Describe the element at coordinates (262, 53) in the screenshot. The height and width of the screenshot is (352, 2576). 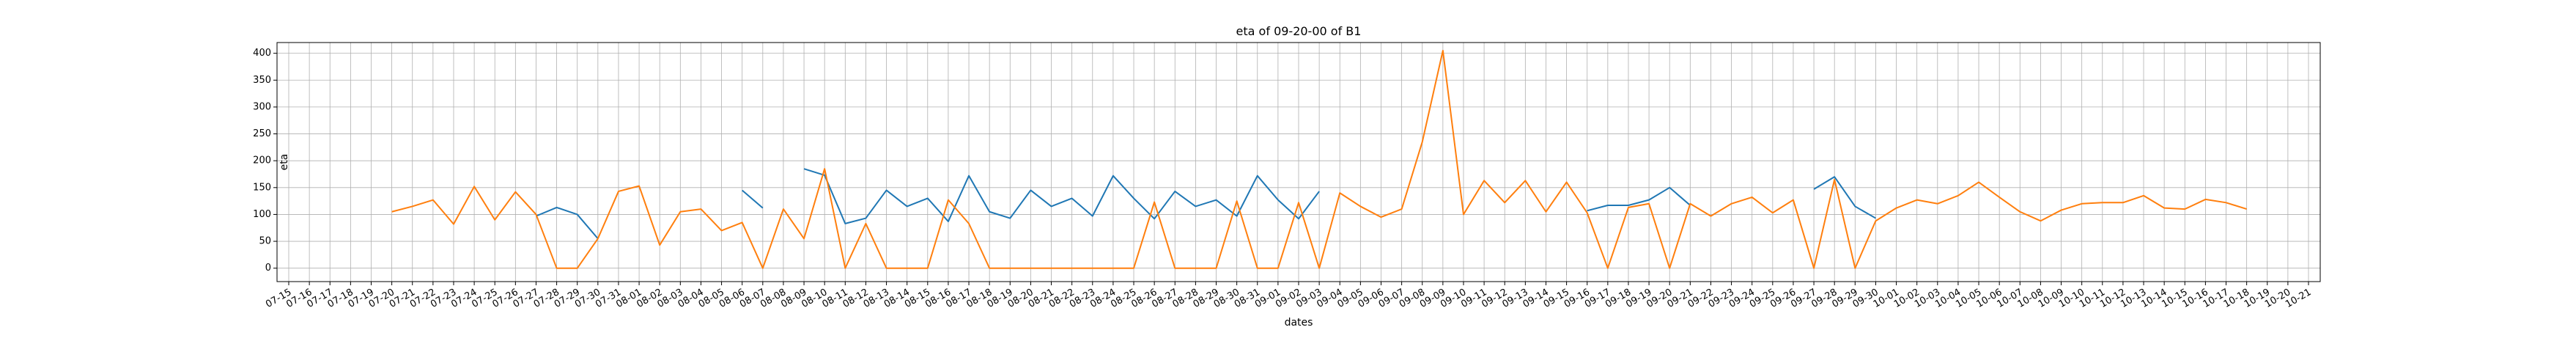
I see `y-tick-label: 400` at that location.